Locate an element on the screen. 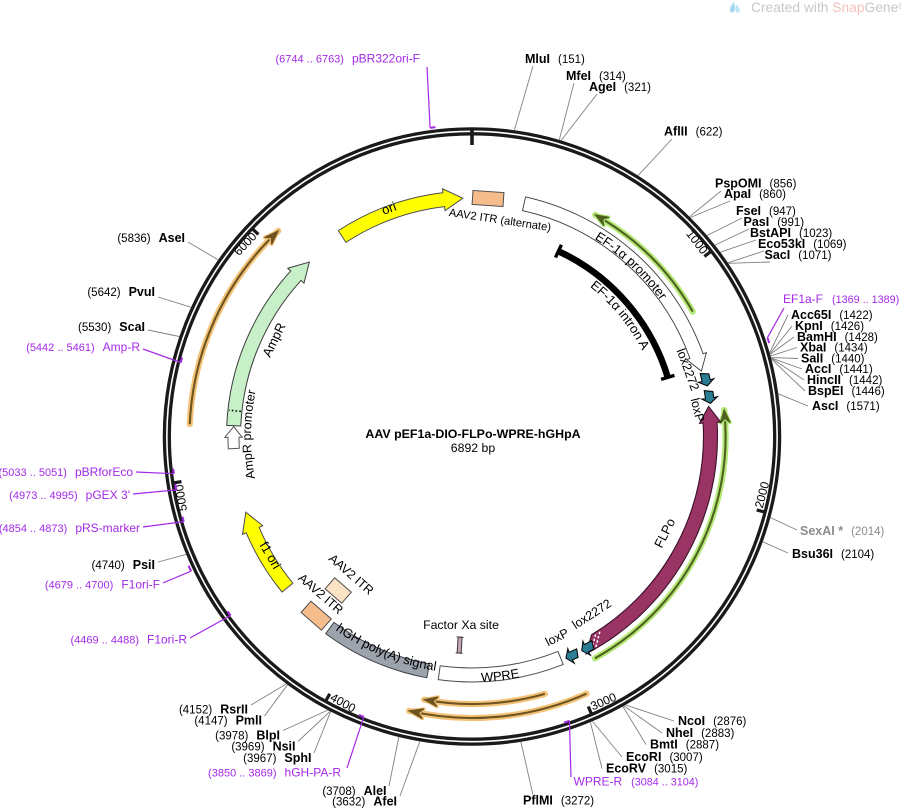 This screenshot has height=809, width=901. svg-text:(5530)ScaI: (5530) ScaI is located at coordinates (111, 327).